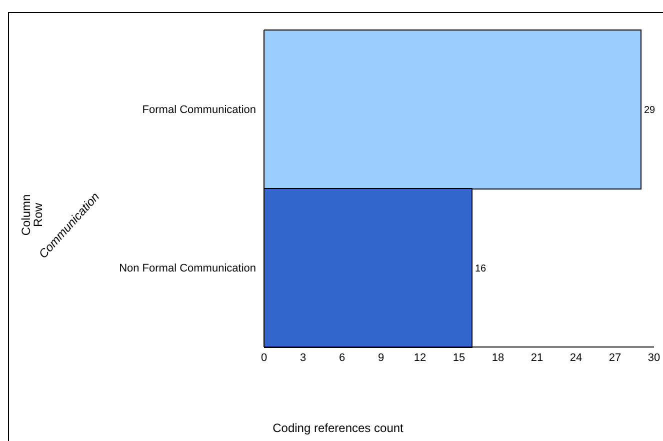 Image resolution: width=663 pixels, height=441 pixels. What do you see at coordinates (264, 358) in the screenshot?
I see `x-tick-label: 0` at bounding box center [264, 358].